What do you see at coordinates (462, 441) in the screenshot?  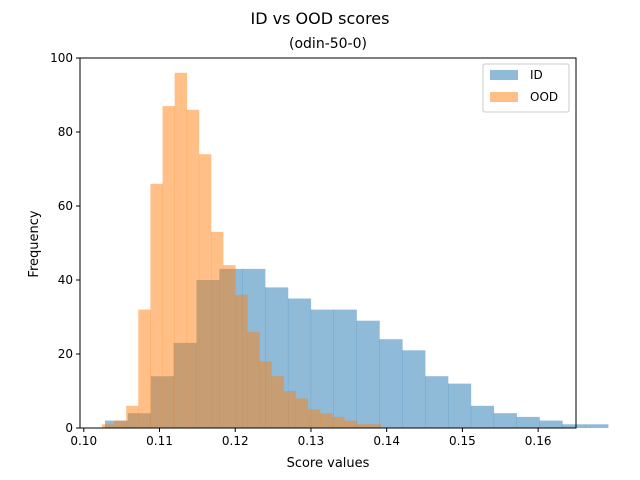 I see `x-tick-label: 0.15` at bounding box center [462, 441].